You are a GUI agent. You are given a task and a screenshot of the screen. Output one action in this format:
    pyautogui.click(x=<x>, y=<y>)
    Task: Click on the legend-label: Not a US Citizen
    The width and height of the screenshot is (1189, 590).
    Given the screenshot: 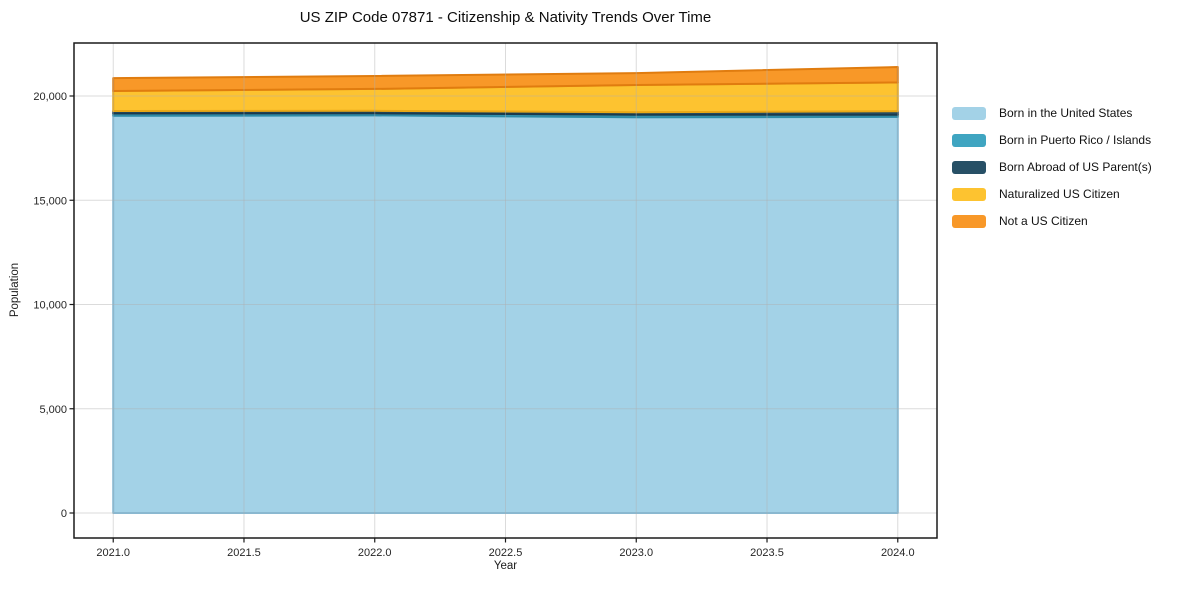 What is the action you would take?
    pyautogui.click(x=1043, y=221)
    